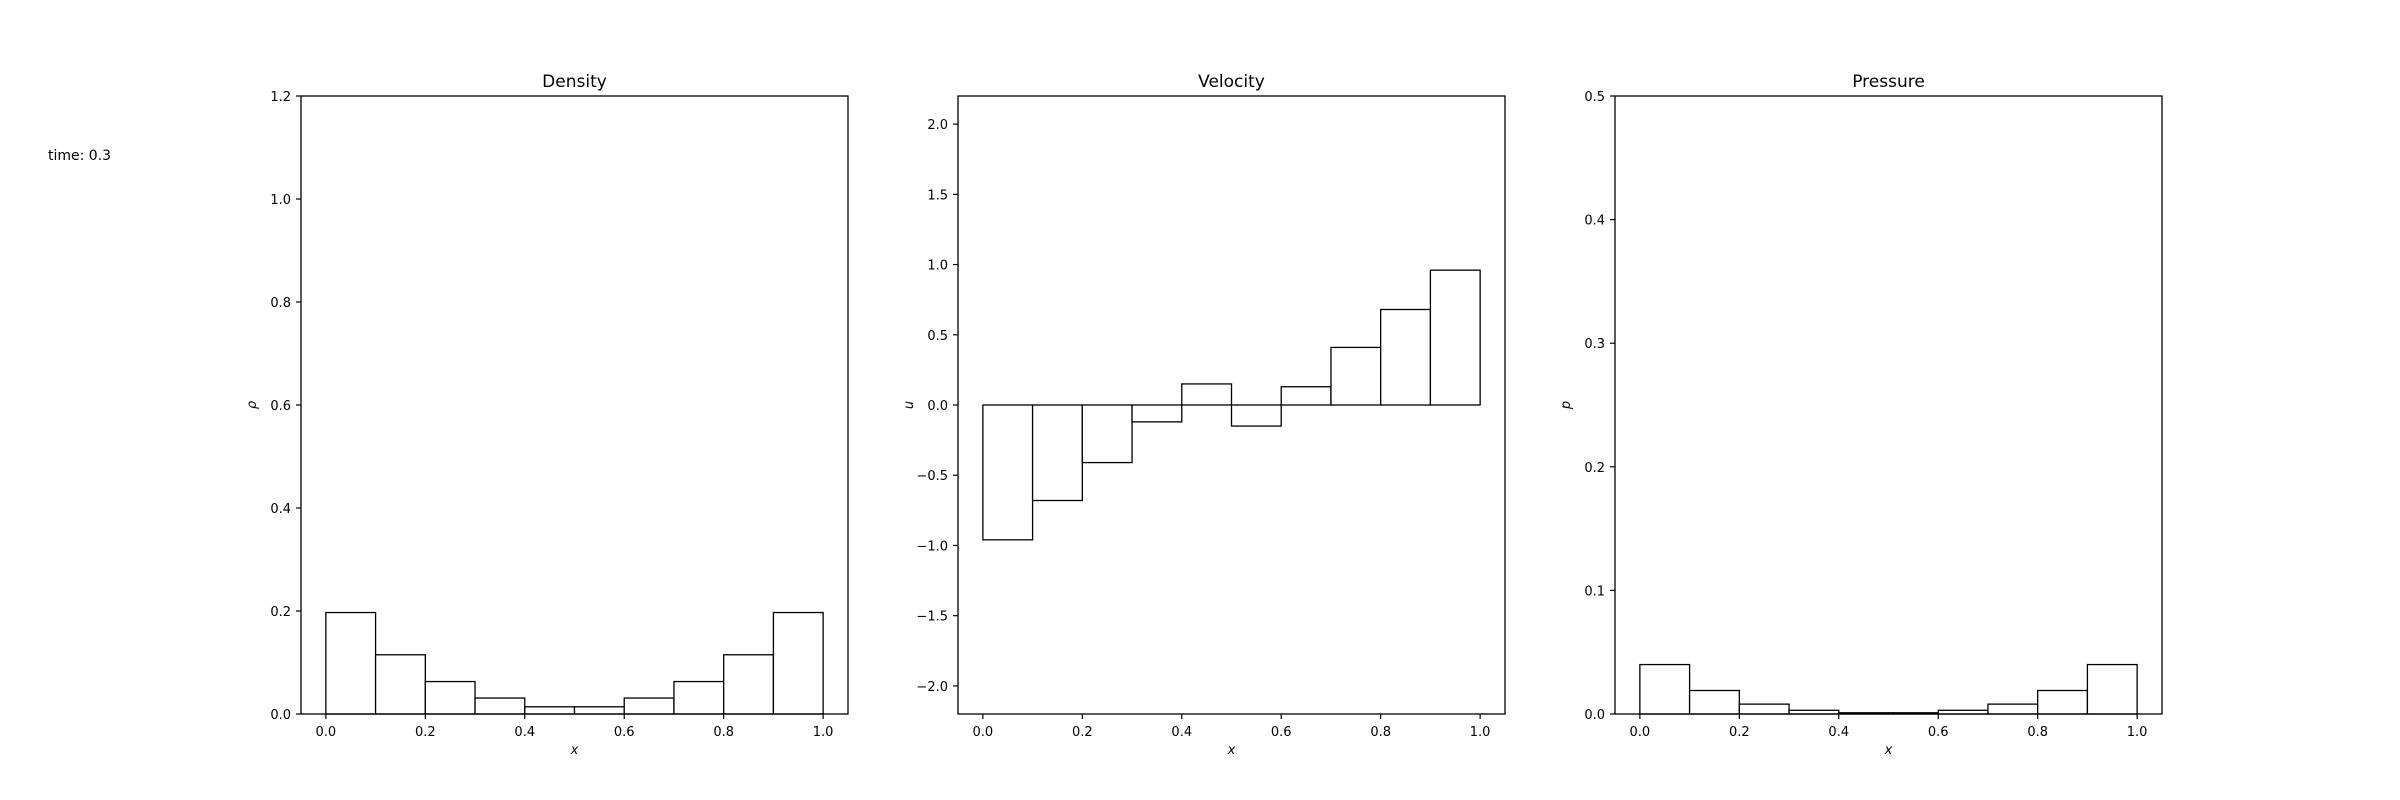  I want to click on velocity-ytick-label-5: 0.5, so click(937, 336).